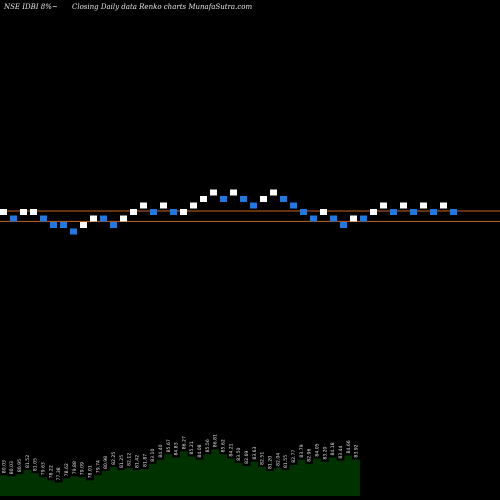  Describe the element at coordinates (325, 452) in the screenshot. I see `volume-label-41: 83.20` at that location.